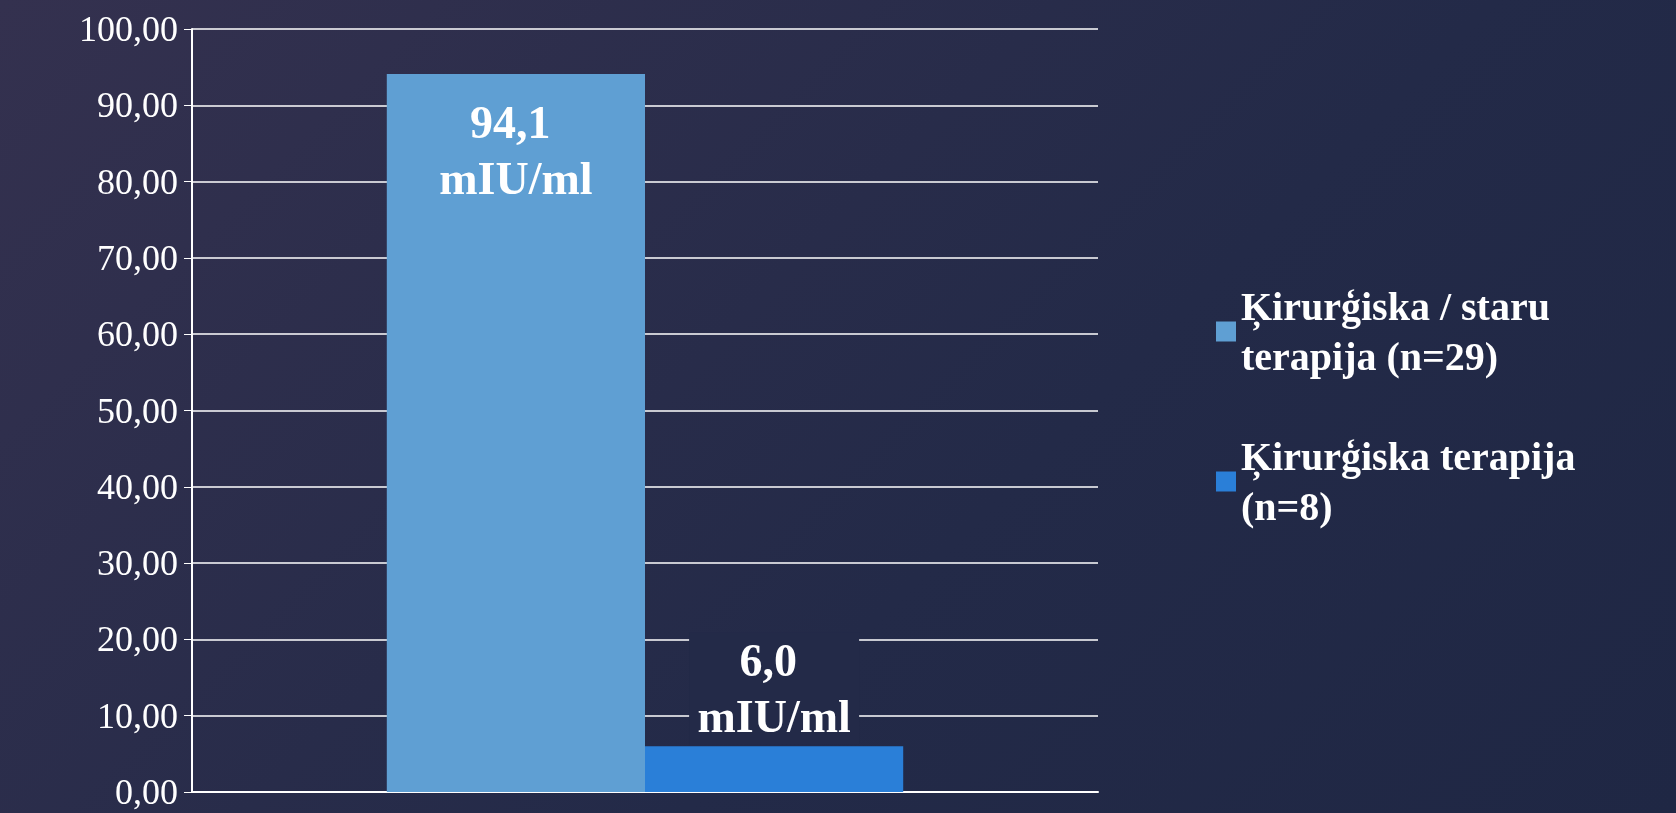 The image size is (1676, 813). I want to click on y-tick-label: 40,00, so click(137, 486).